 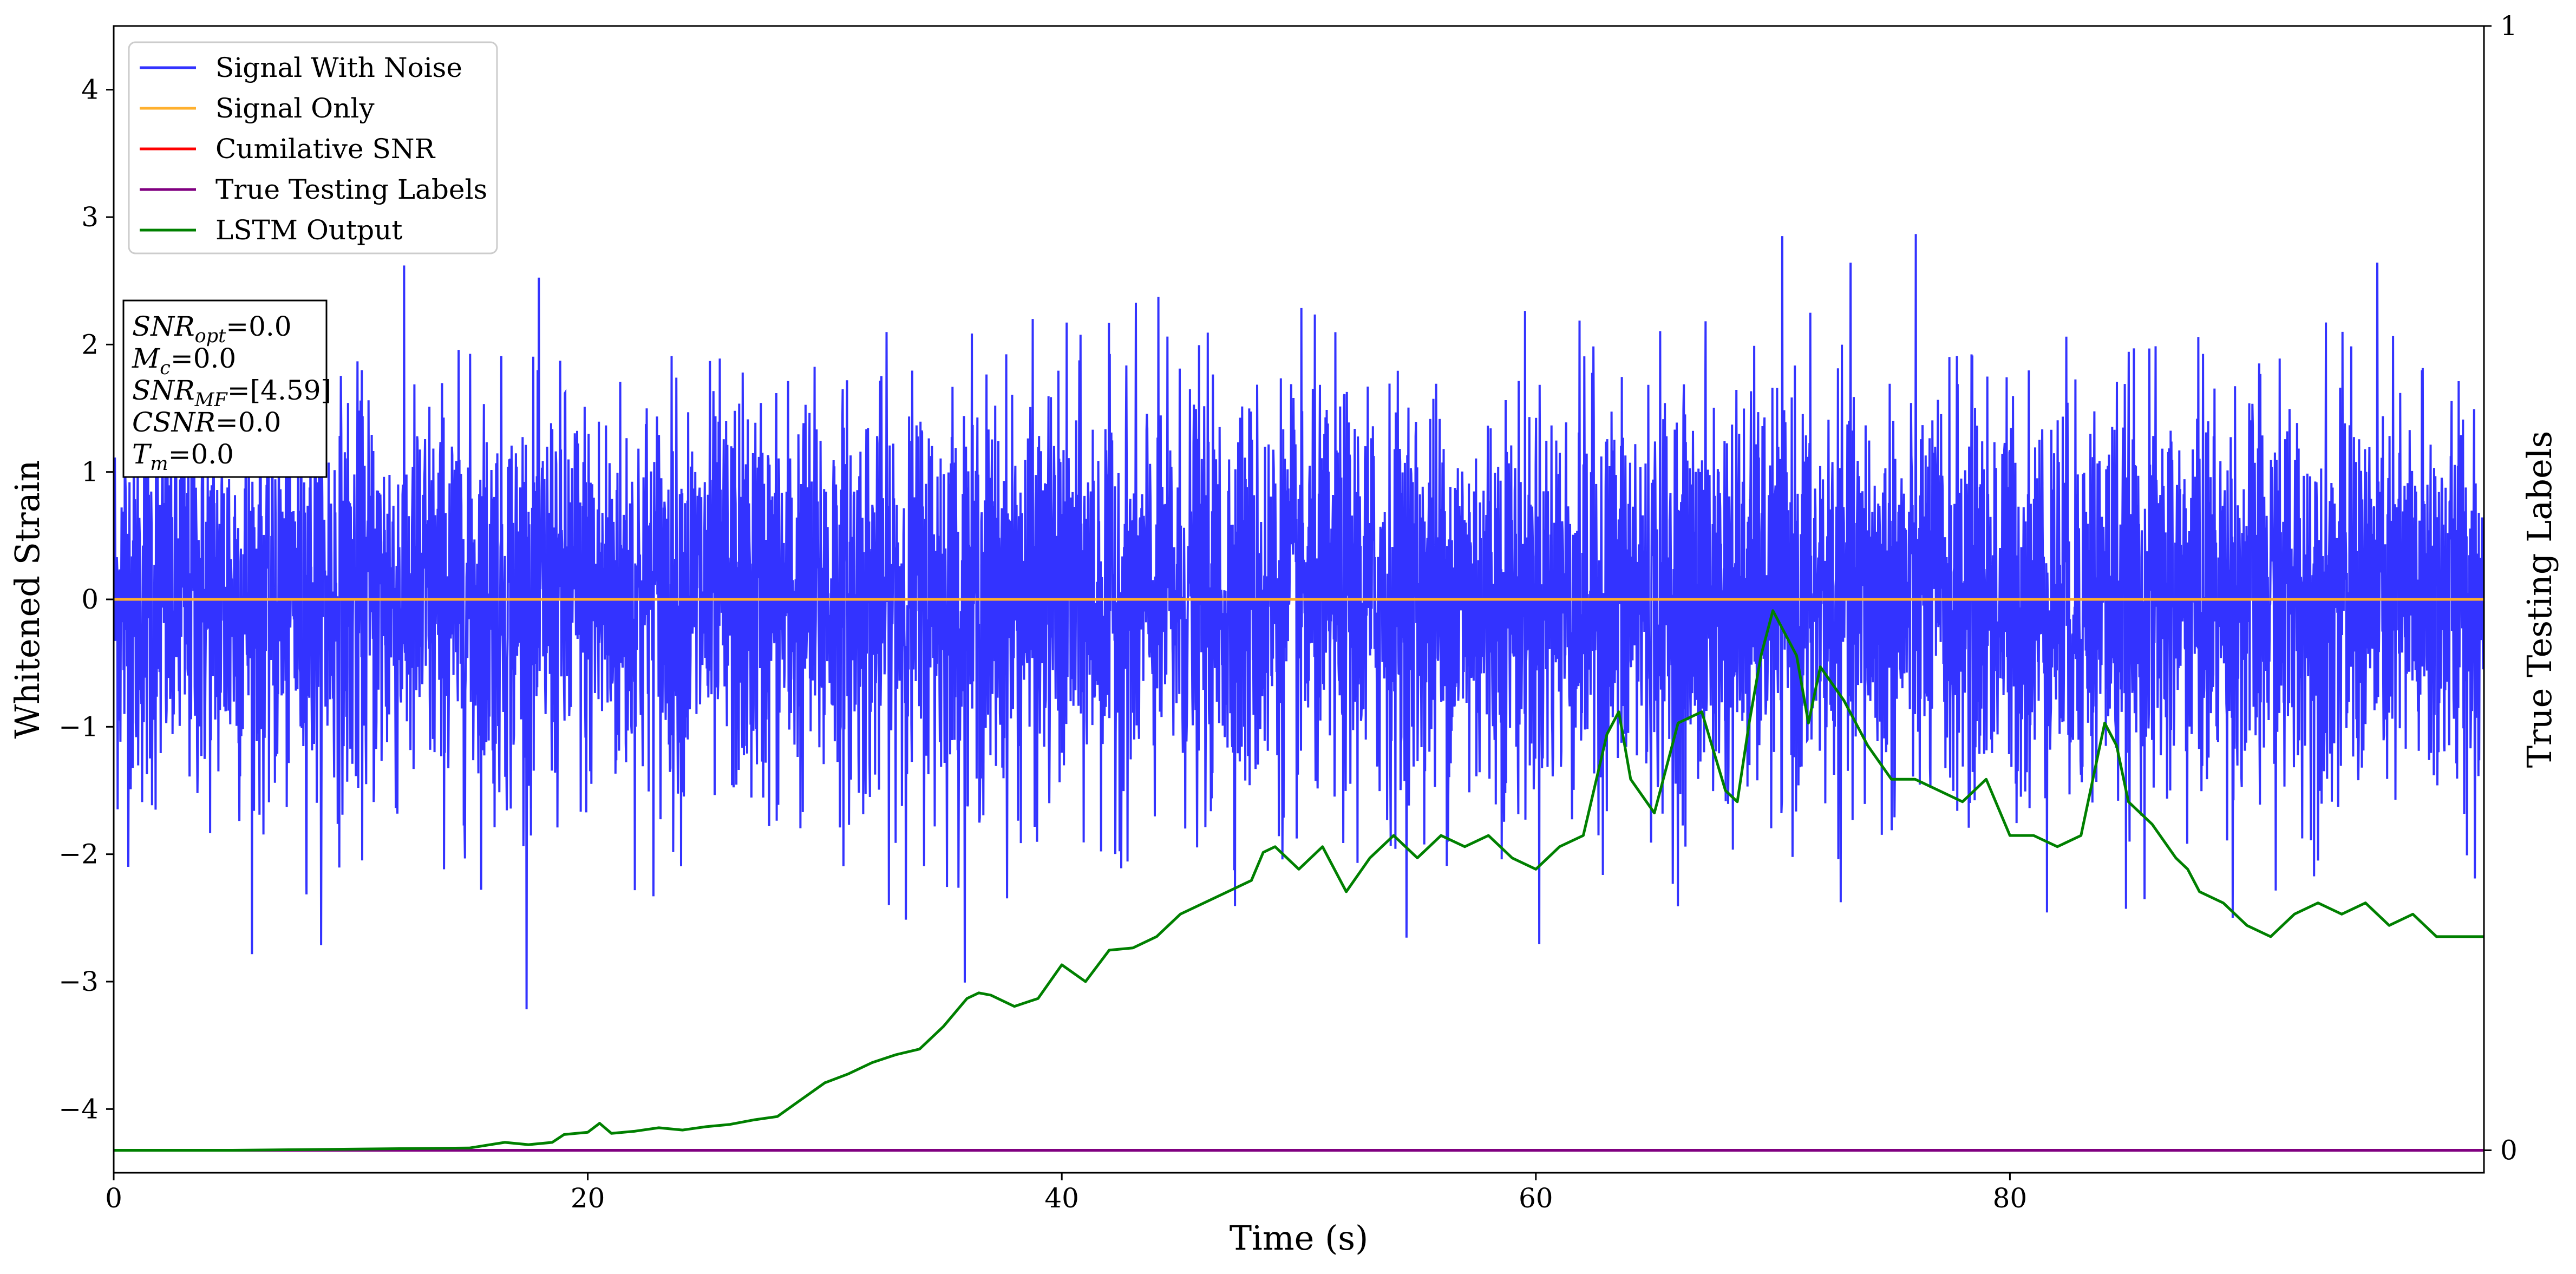 What do you see at coordinates (146, 358) in the screenshot?
I see `annotation-symbol: M` at bounding box center [146, 358].